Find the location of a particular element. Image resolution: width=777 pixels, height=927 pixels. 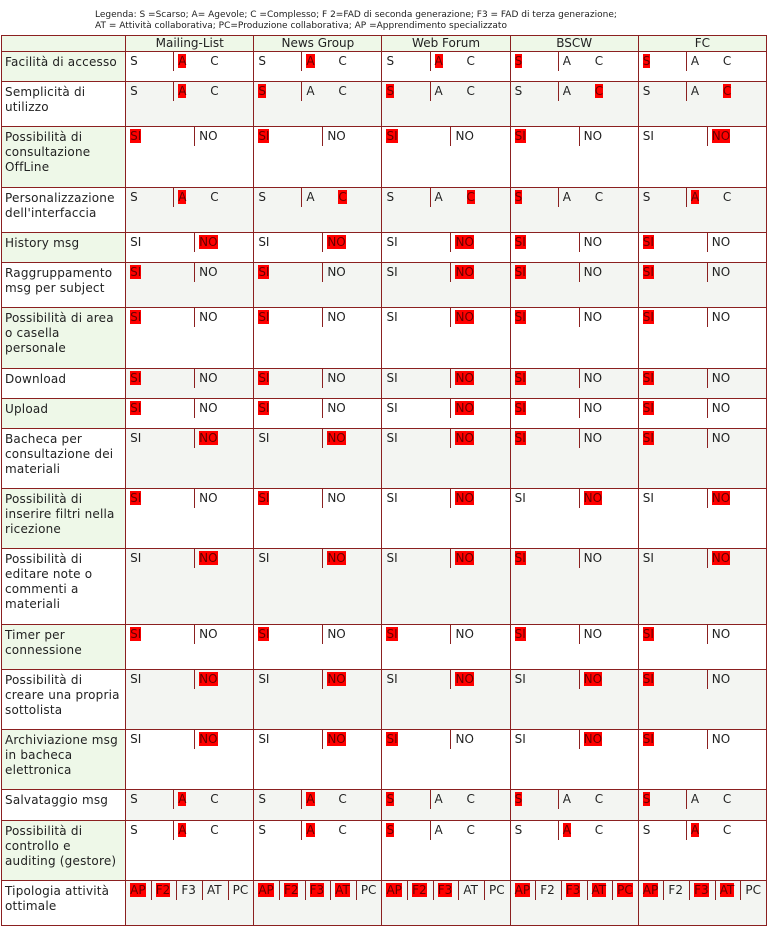

option: AP is located at coordinates (650, 889).